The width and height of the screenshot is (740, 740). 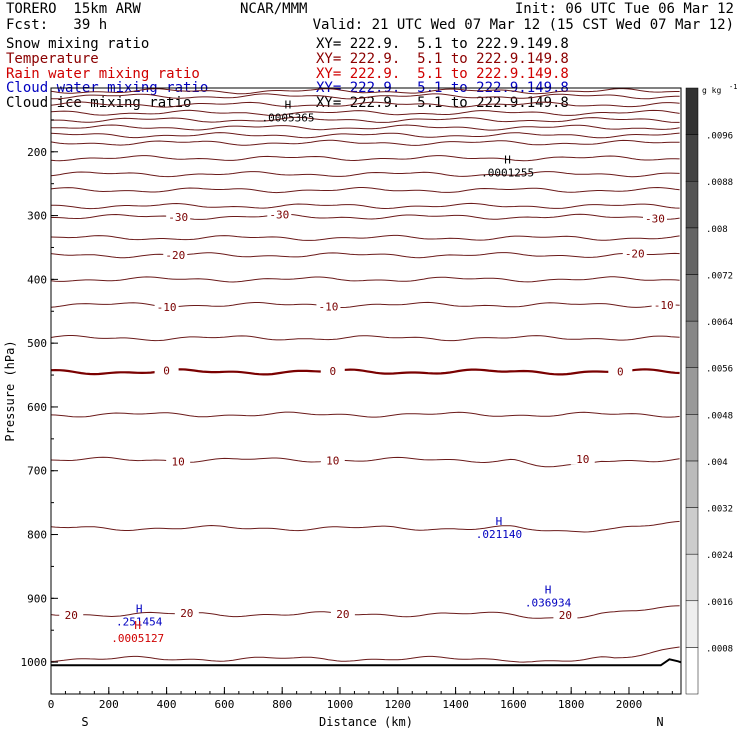 I want to click on legend-cloudice-xy: XY= 222.9. 5.1 to 222.9.149.8, so click(x=442, y=103).